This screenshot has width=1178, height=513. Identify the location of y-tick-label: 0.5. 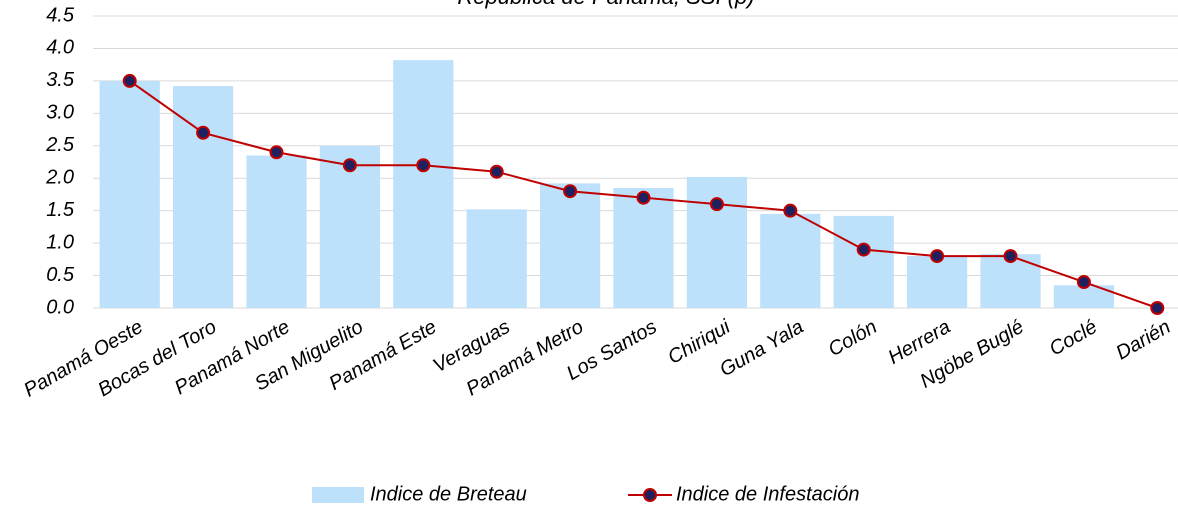
(60, 275).